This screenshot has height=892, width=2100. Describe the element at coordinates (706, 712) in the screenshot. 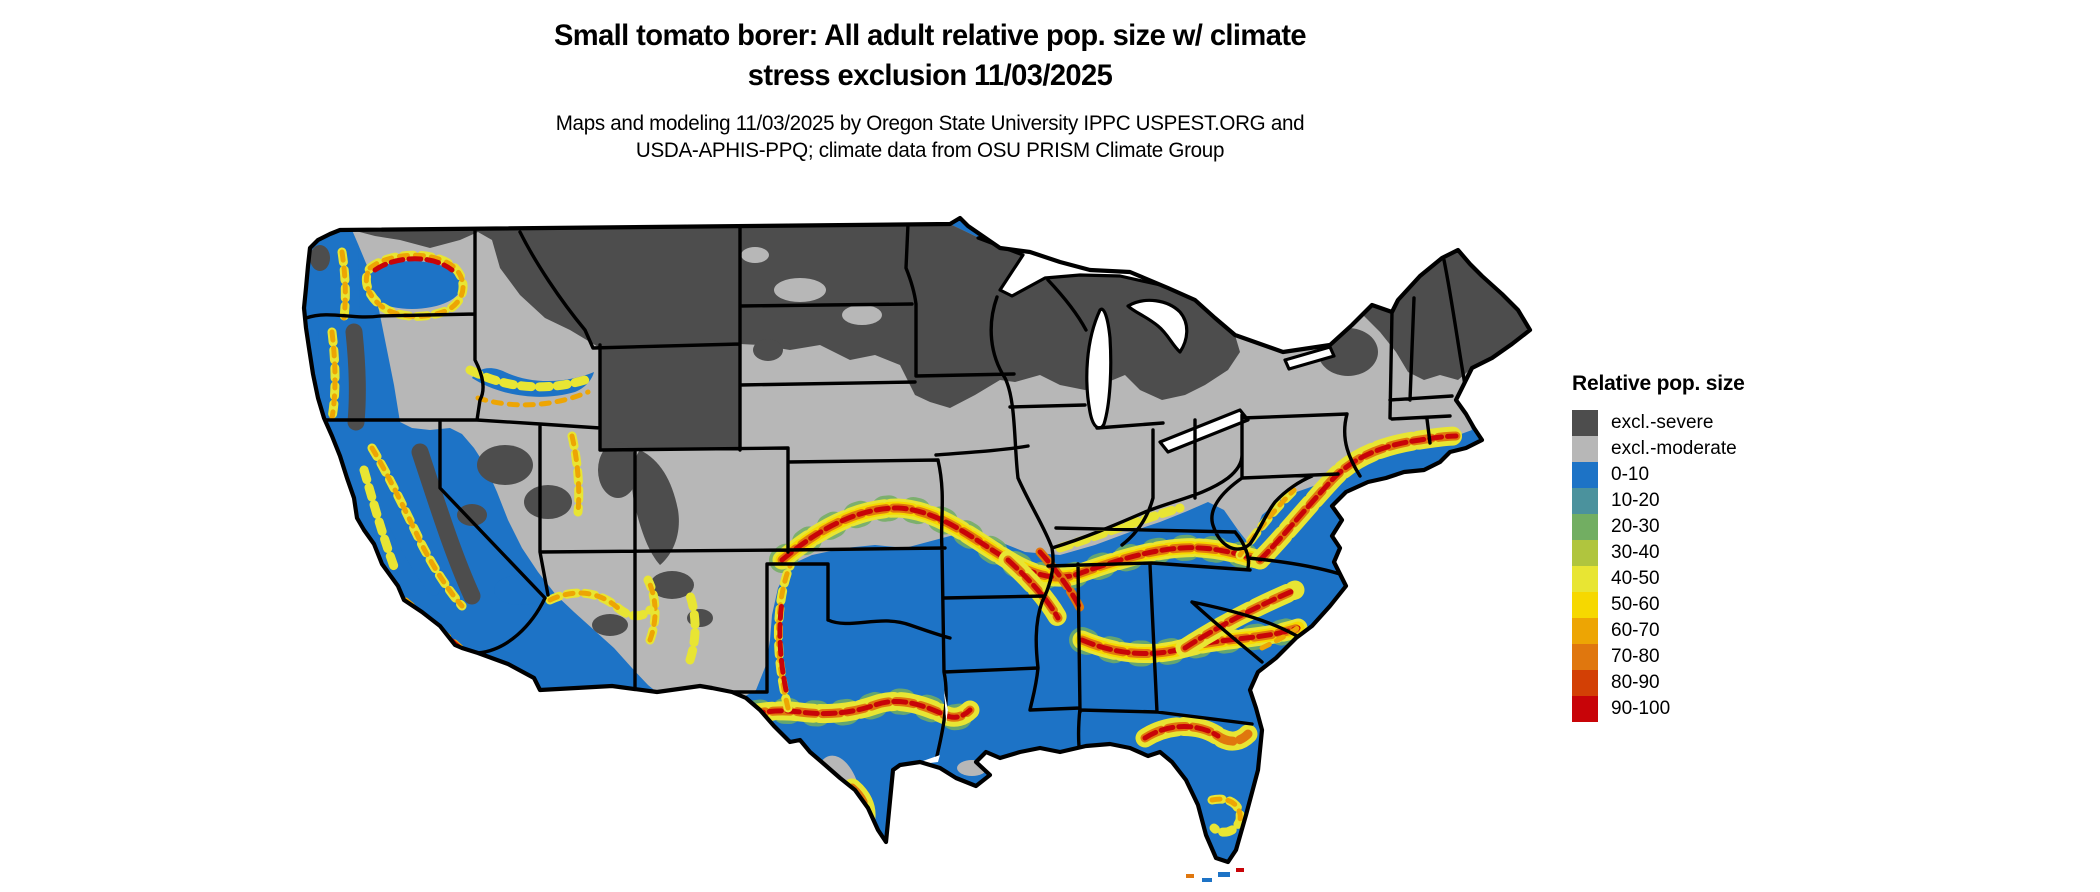

I see `zone-big-bend-moderate` at that location.